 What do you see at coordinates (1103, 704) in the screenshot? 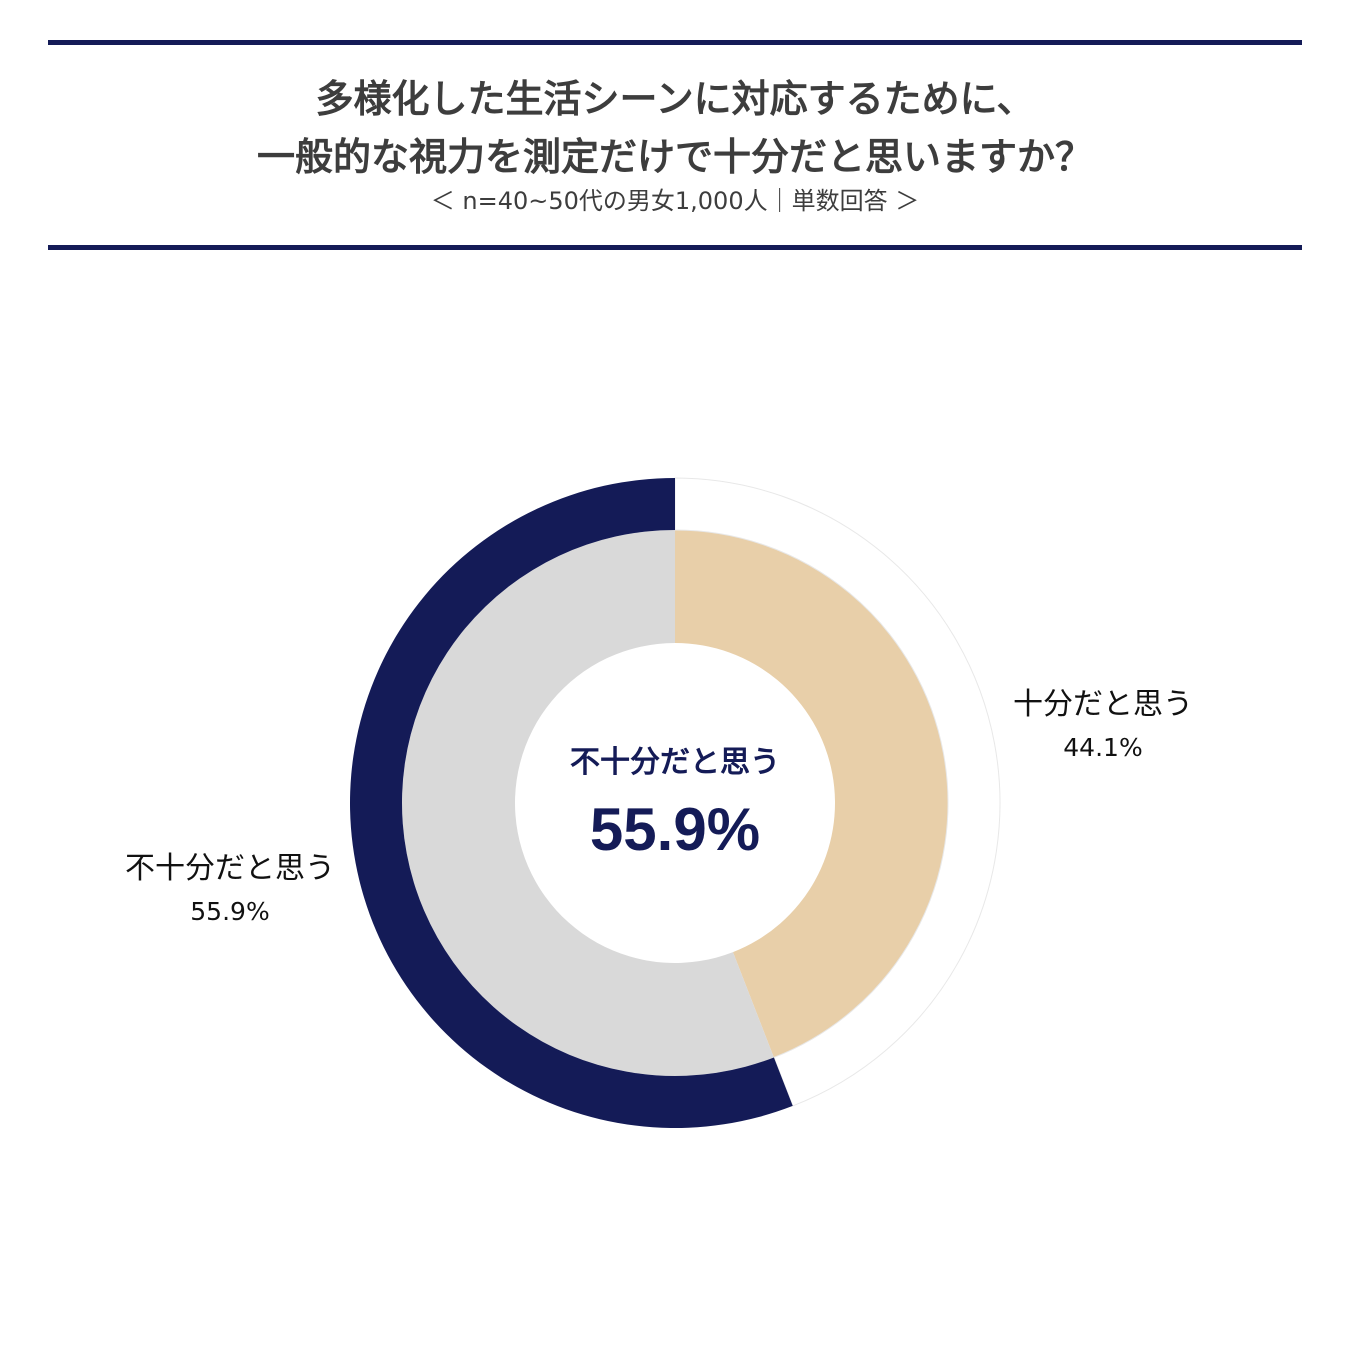
I see `slice-label-enough: 十分だと思う` at bounding box center [1103, 704].